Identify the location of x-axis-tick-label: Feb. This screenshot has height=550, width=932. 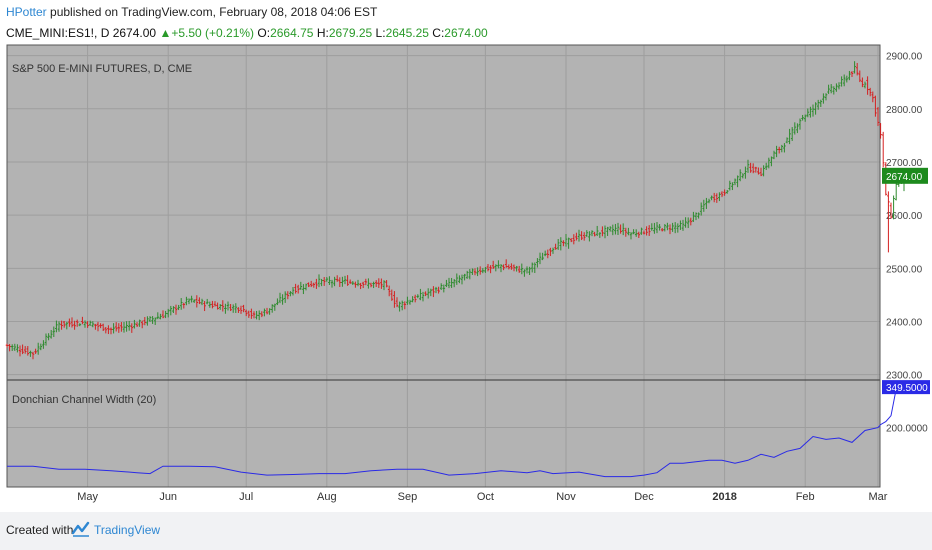
(805, 497).